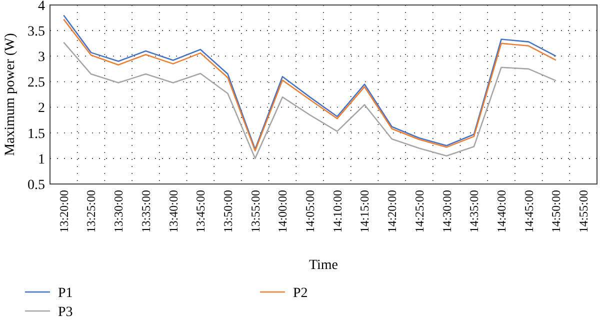 The width and height of the screenshot is (600, 321). What do you see at coordinates (41, 7) in the screenshot?
I see `y-tick-label: 4` at bounding box center [41, 7].